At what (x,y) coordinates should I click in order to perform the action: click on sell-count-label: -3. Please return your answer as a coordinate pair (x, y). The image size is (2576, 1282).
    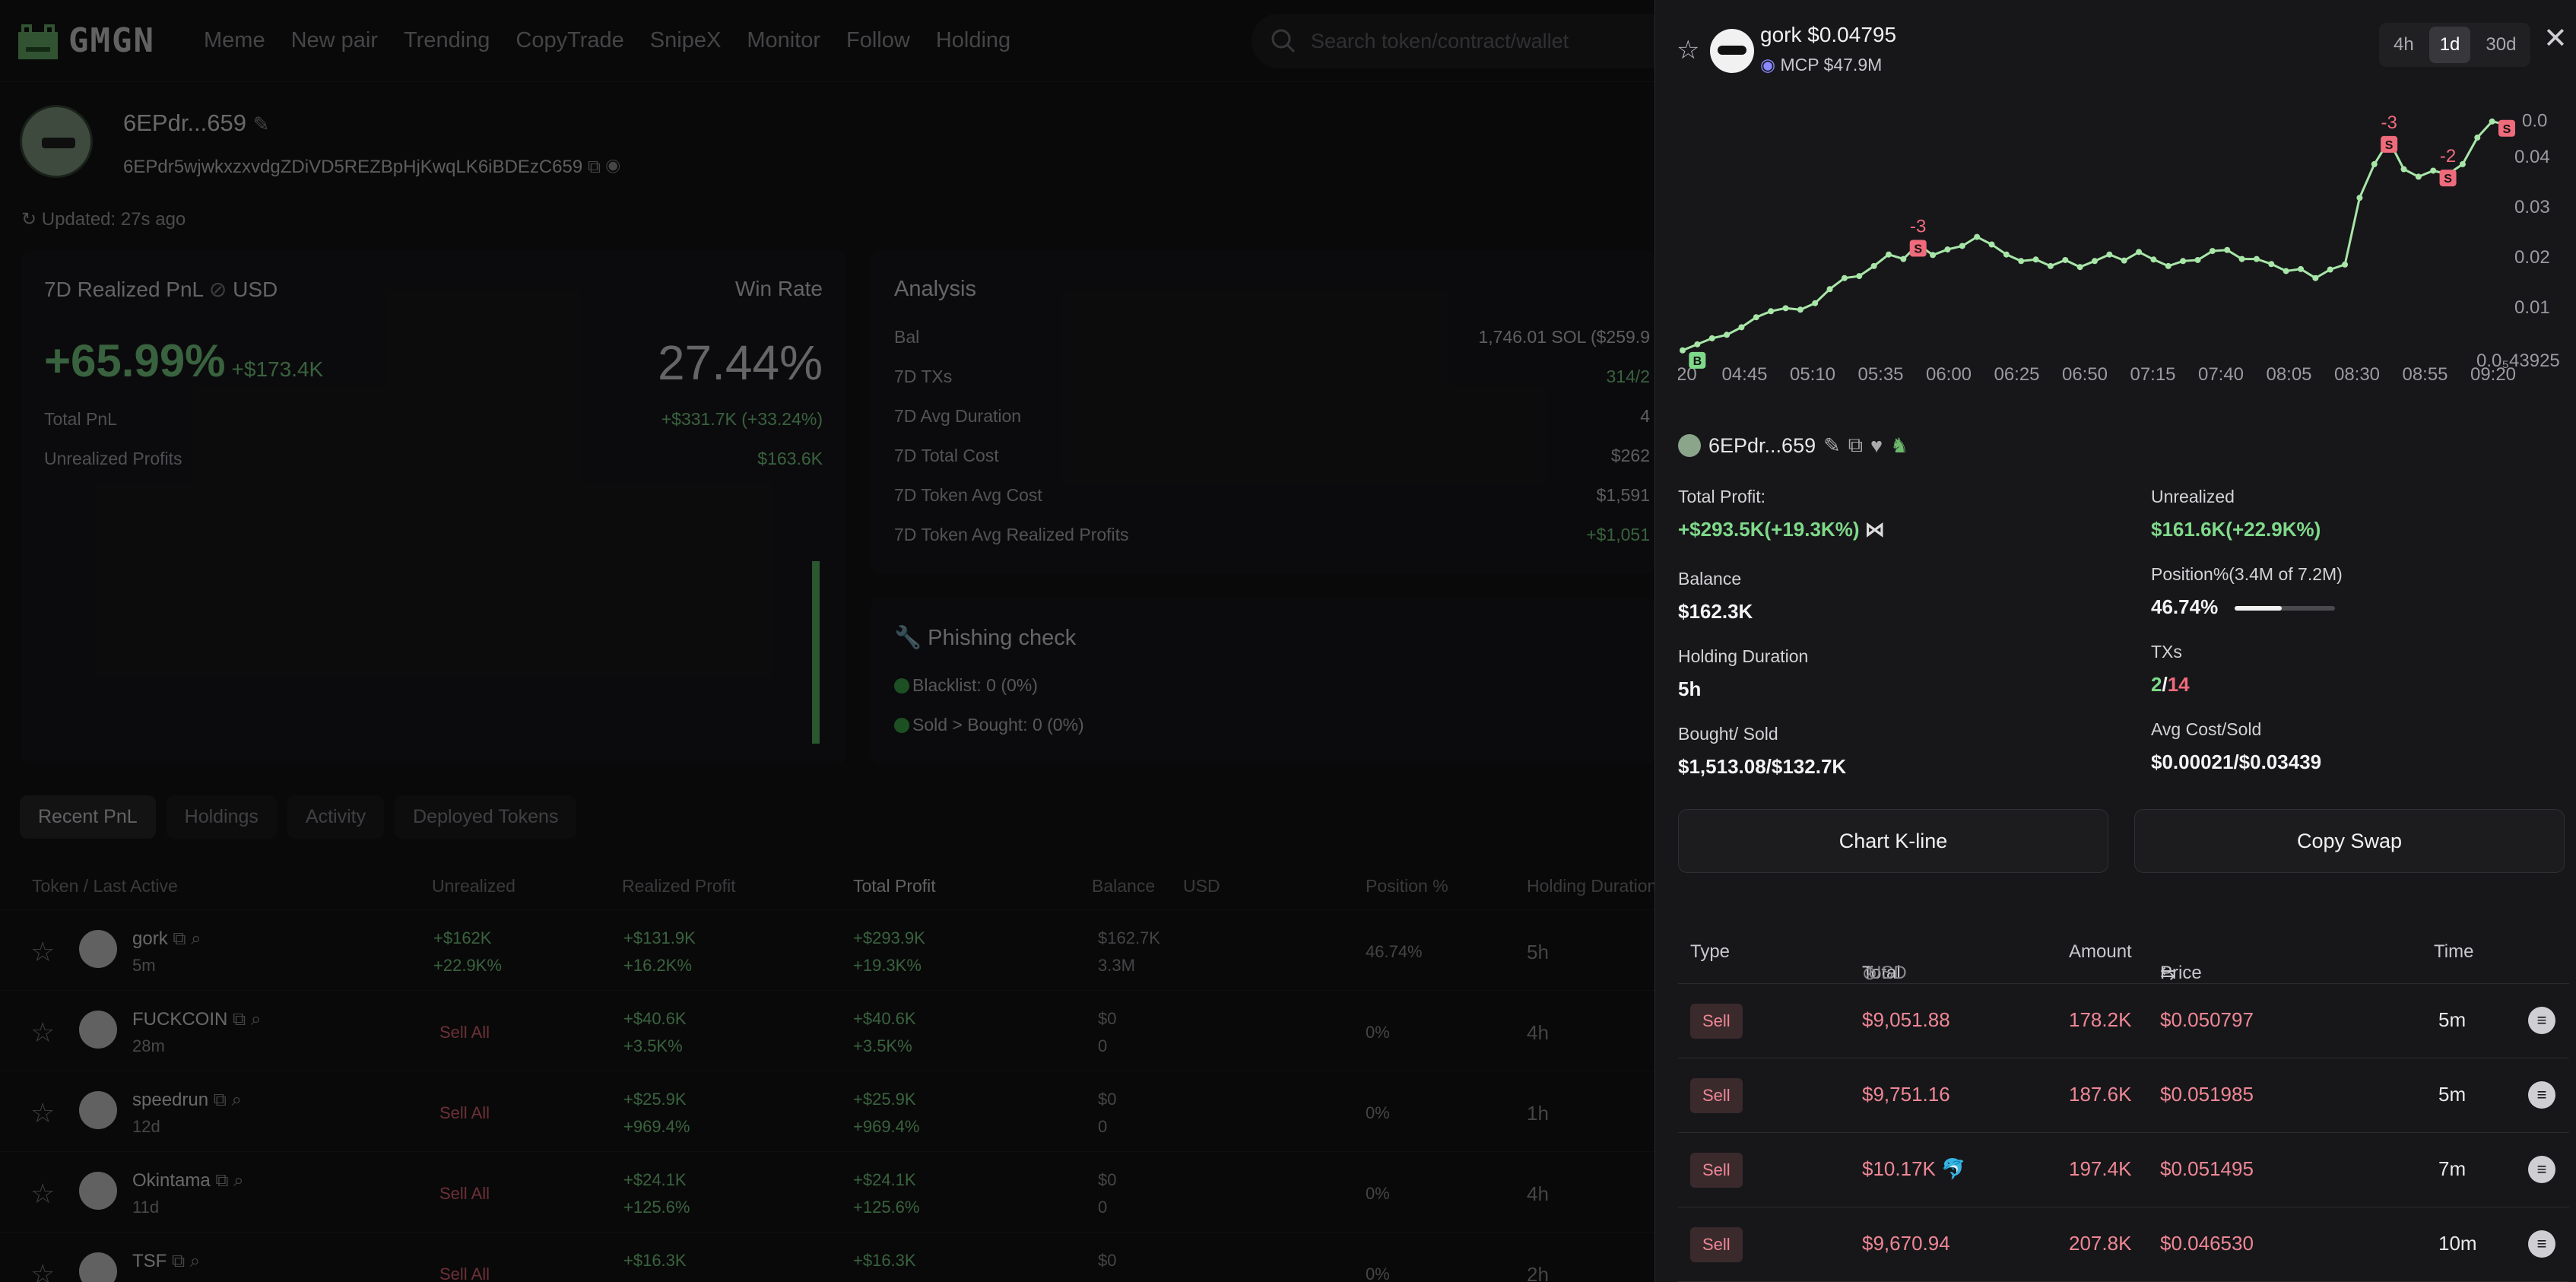
    Looking at the image, I should click on (2389, 123).